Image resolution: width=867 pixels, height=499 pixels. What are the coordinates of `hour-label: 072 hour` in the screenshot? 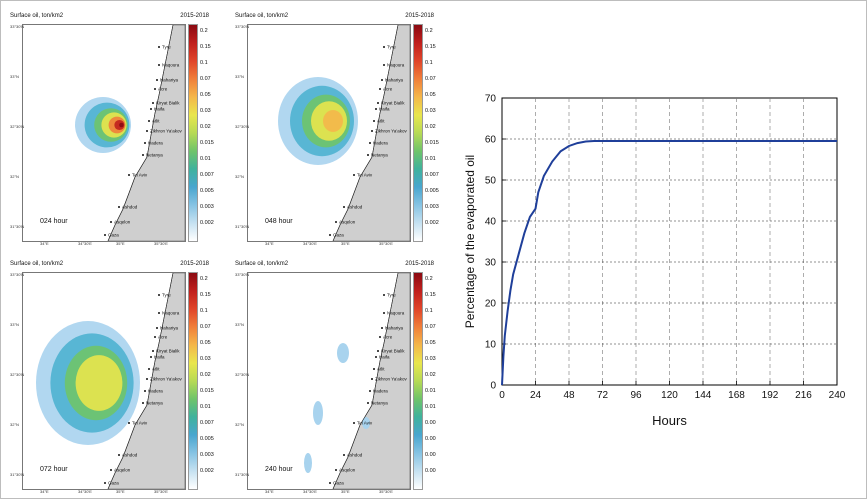 It's located at (54, 469).